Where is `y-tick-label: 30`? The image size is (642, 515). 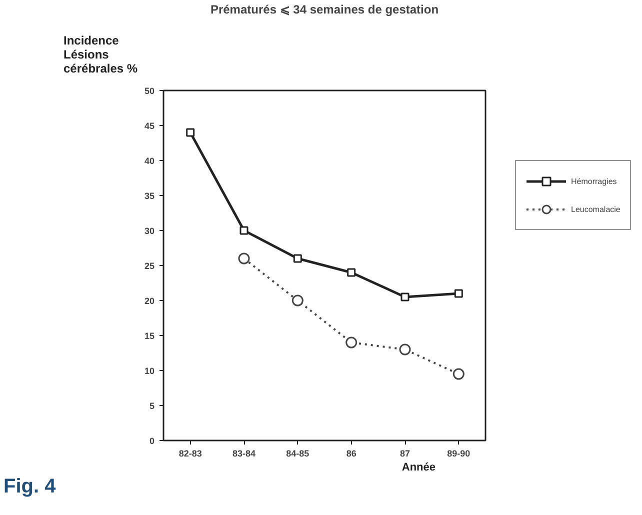 y-tick-label: 30 is located at coordinates (149, 231).